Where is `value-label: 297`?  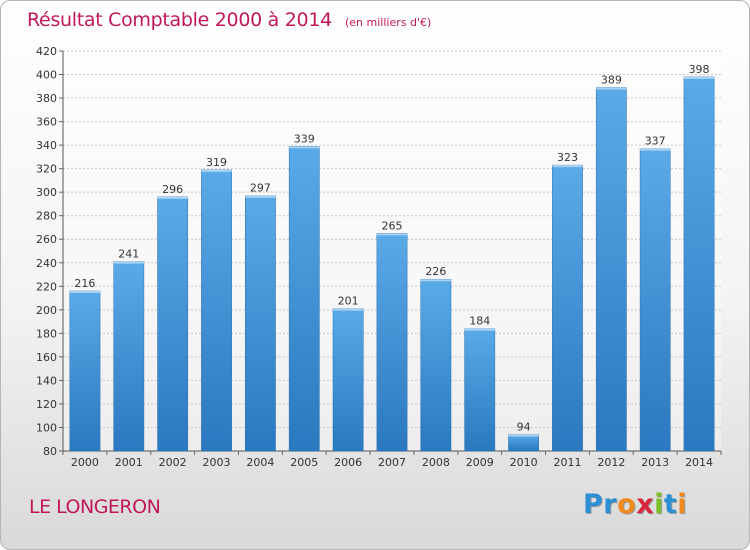 value-label: 297 is located at coordinates (260, 188).